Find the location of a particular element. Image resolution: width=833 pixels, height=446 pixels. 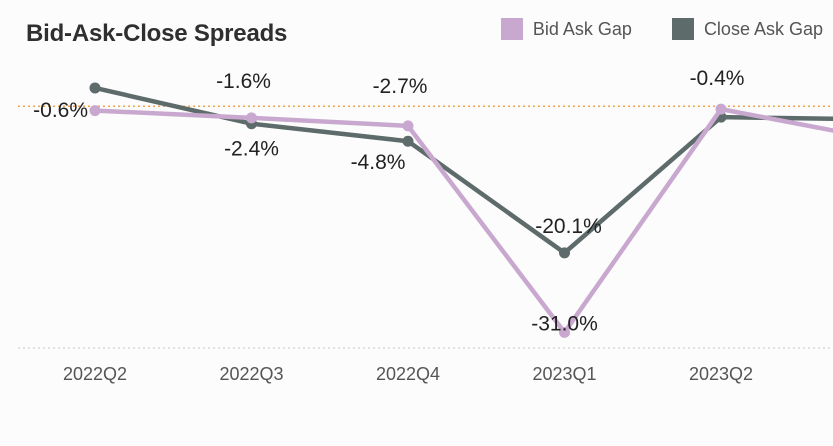

data-label-close-ask-gap-2022Q3: -2.4% is located at coordinates (251, 149).